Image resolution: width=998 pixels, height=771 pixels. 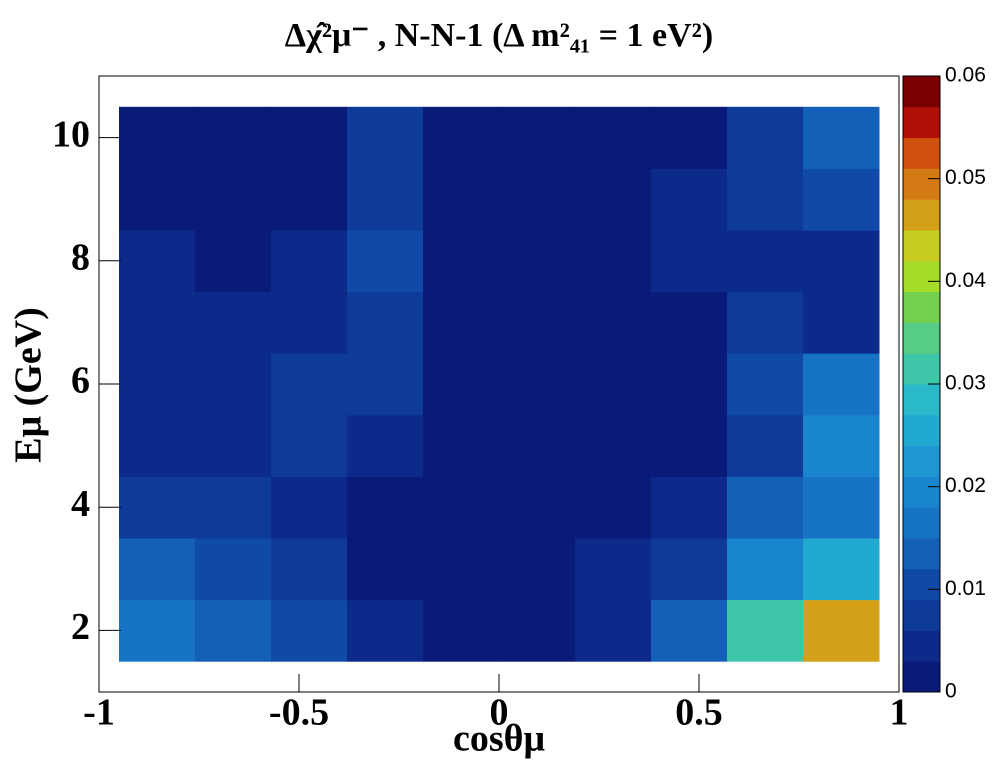 What do you see at coordinates (965, 383) in the screenshot?
I see `colorbar-tick-label: 0.03` at bounding box center [965, 383].